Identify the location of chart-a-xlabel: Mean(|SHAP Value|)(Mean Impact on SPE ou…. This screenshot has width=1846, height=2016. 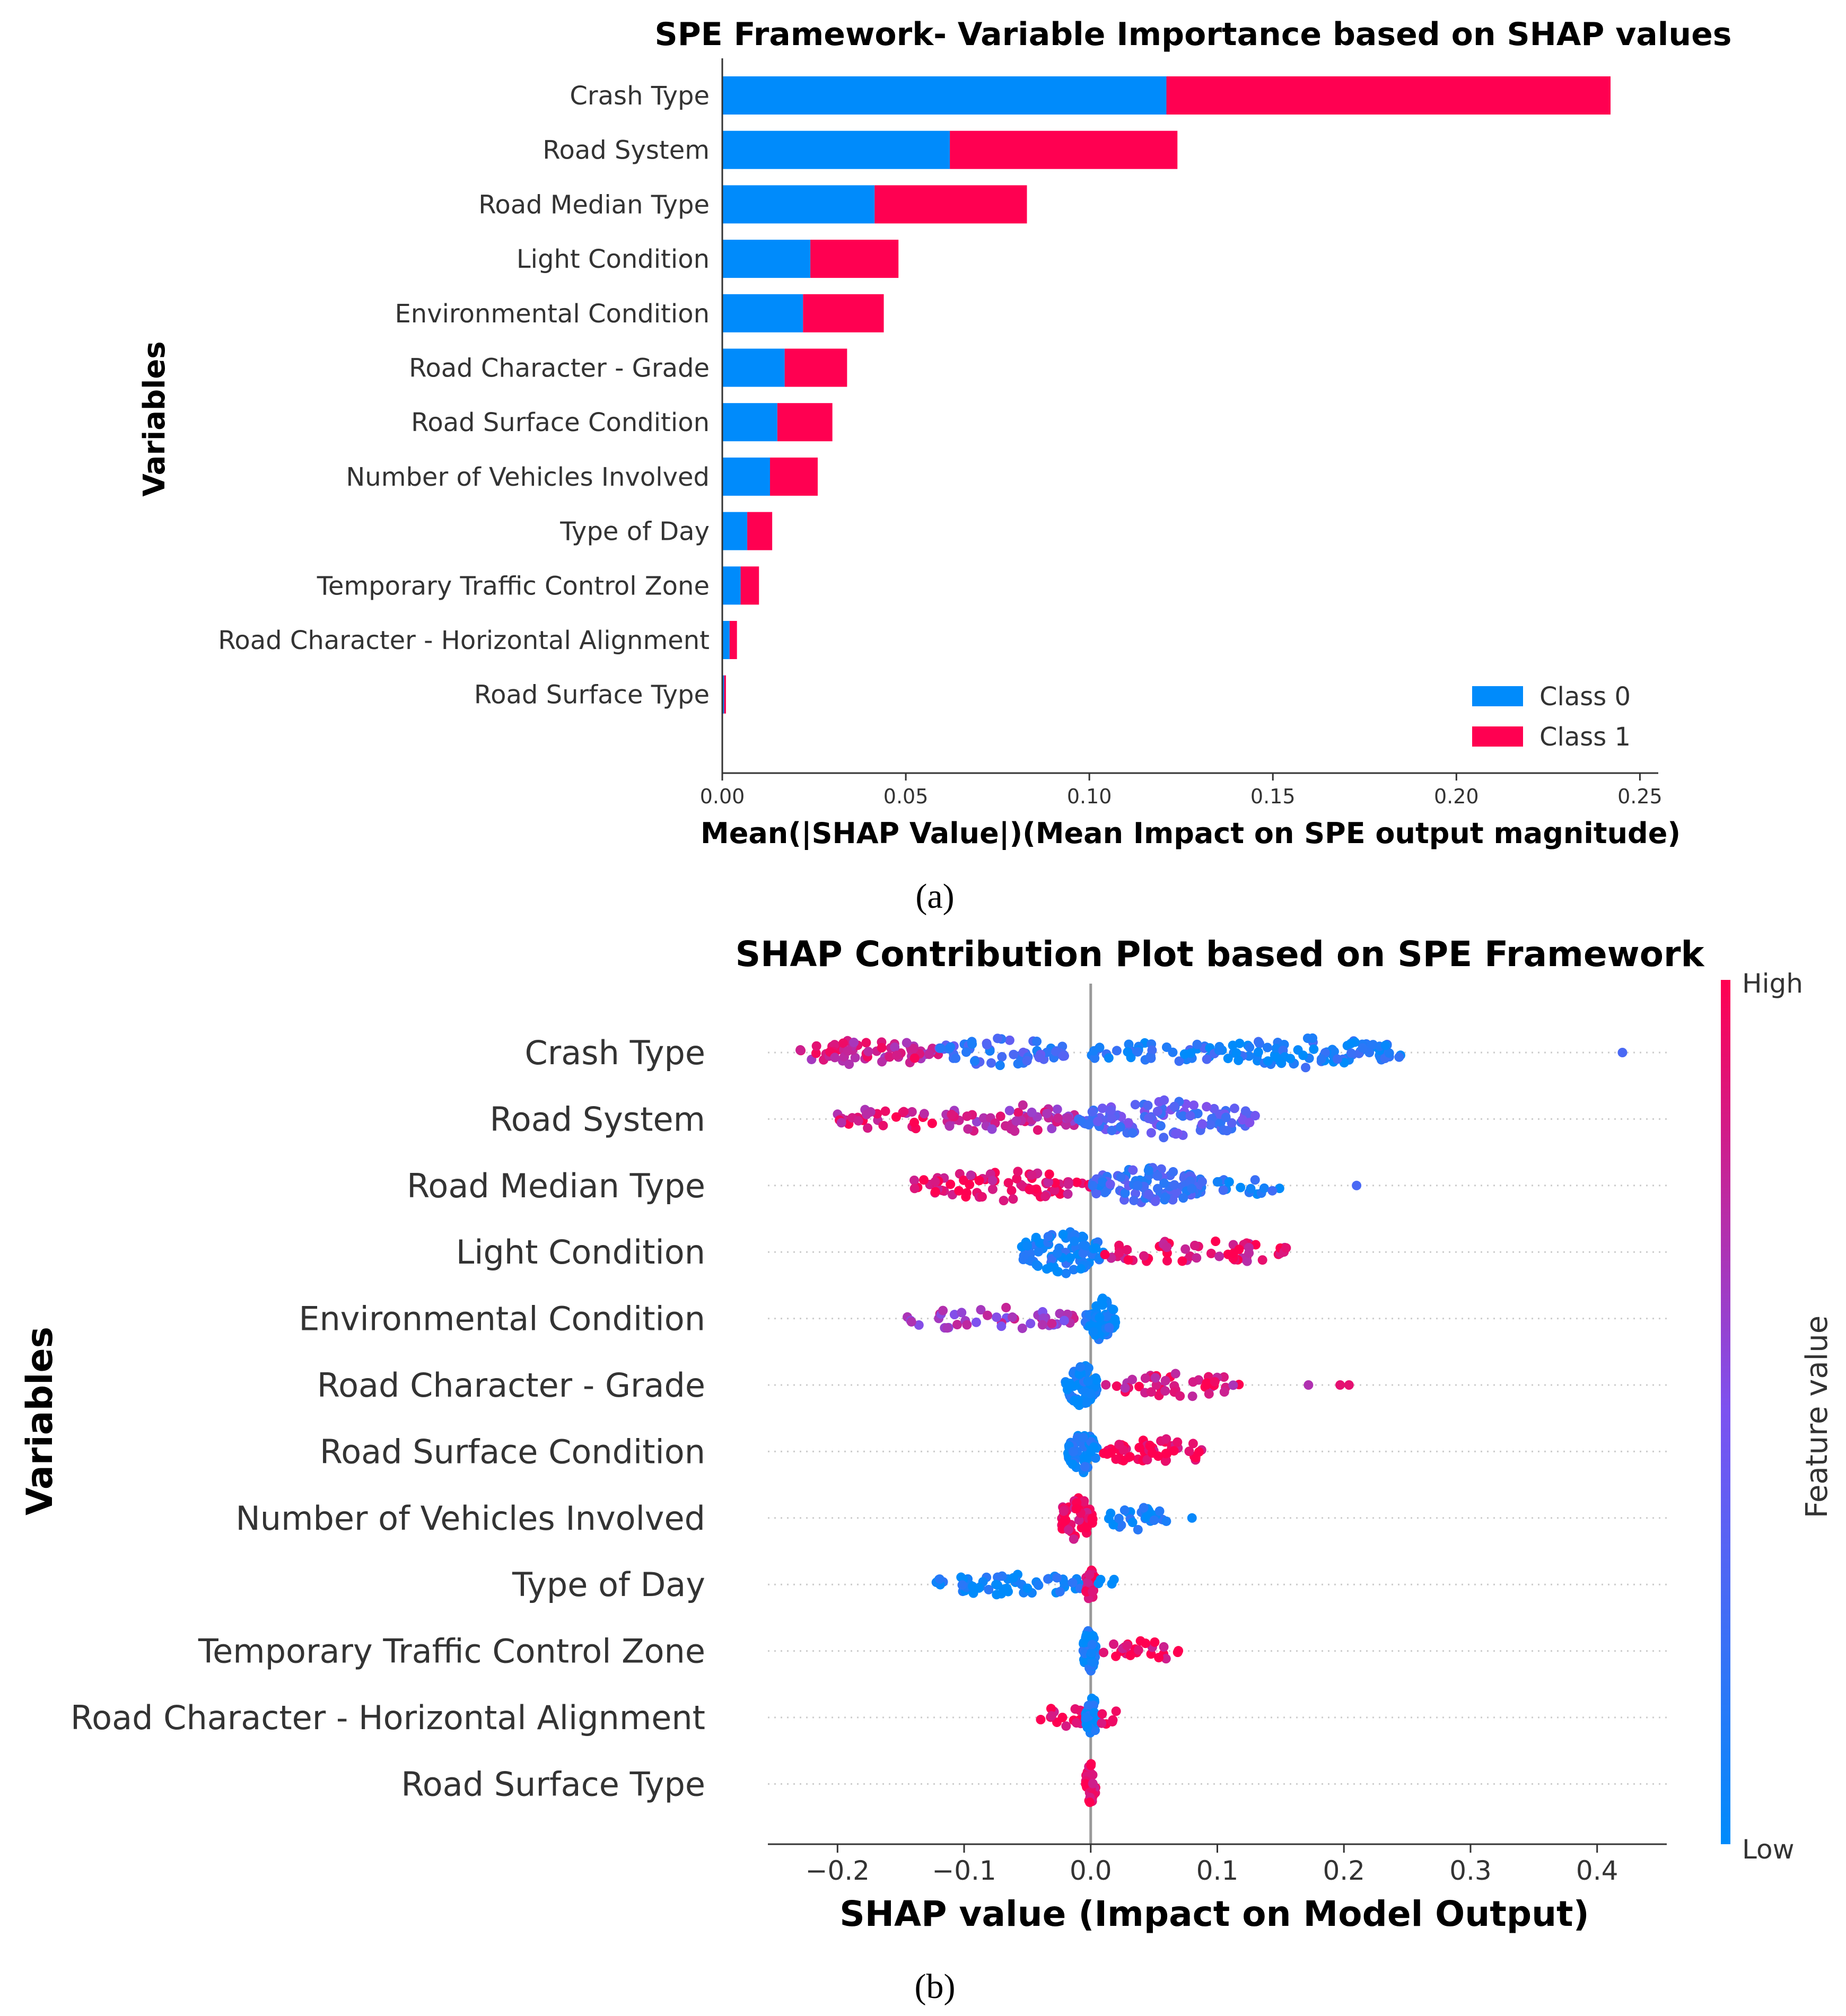
(1191, 833).